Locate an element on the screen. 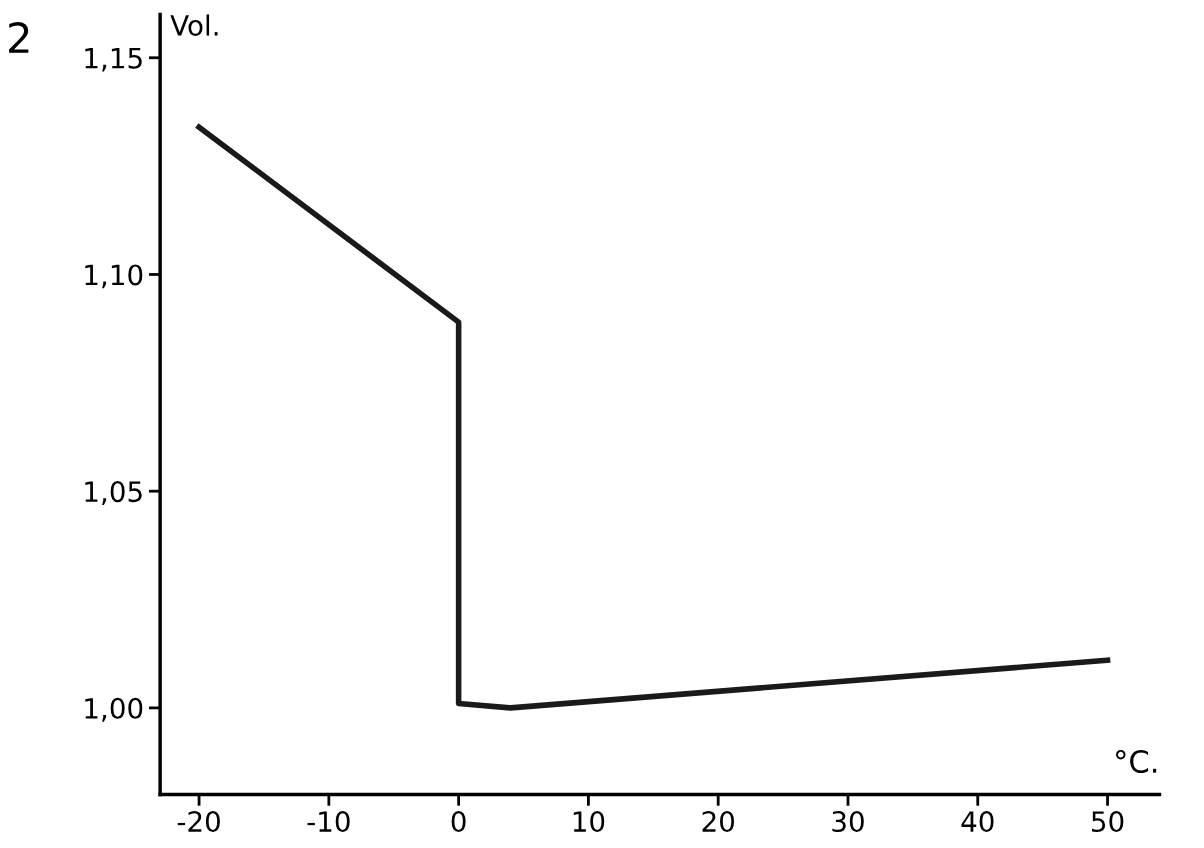  x-tick-label: 10 is located at coordinates (589, 822).